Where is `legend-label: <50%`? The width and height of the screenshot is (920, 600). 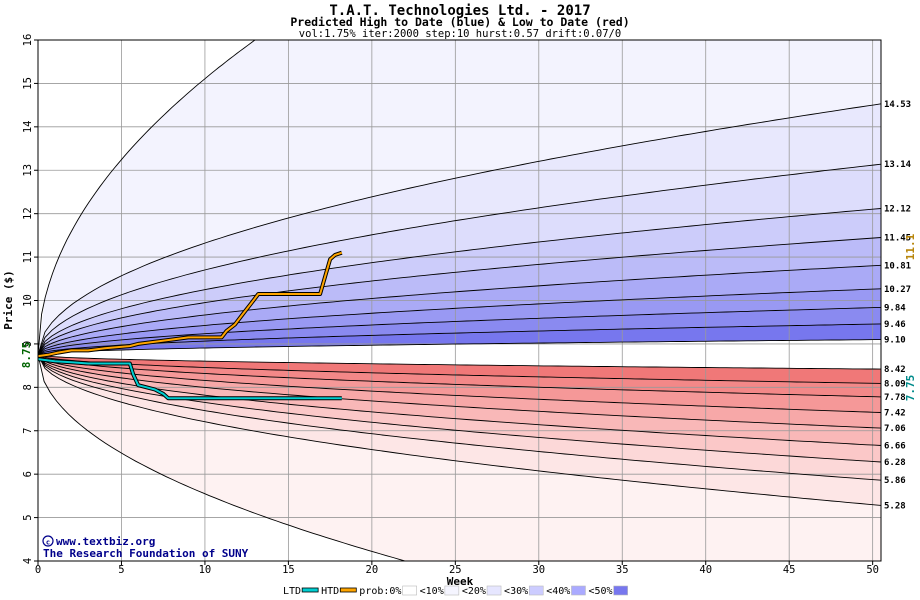 legend-label: <50% is located at coordinates (600, 591).